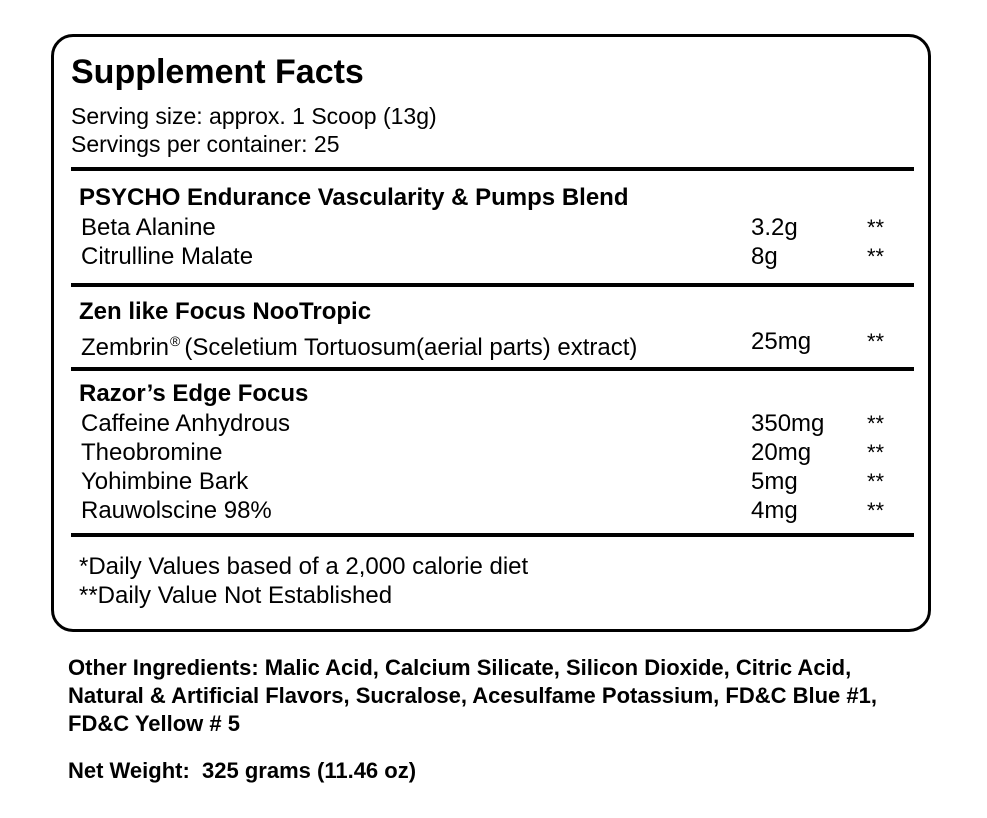 Image resolution: width=987 pixels, height=818 pixels. Describe the element at coordinates (242, 770) in the screenshot. I see `net-weight: Net Weight: 325 grams (11.46 oz)` at that location.